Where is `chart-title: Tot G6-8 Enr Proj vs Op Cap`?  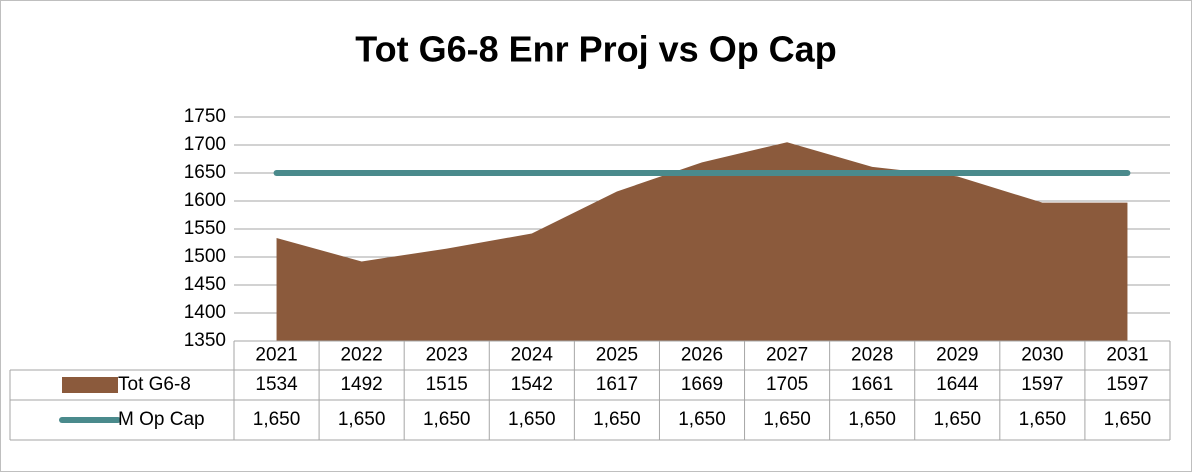 chart-title: Tot G6-8 Enr Proj vs Op Cap is located at coordinates (595, 49).